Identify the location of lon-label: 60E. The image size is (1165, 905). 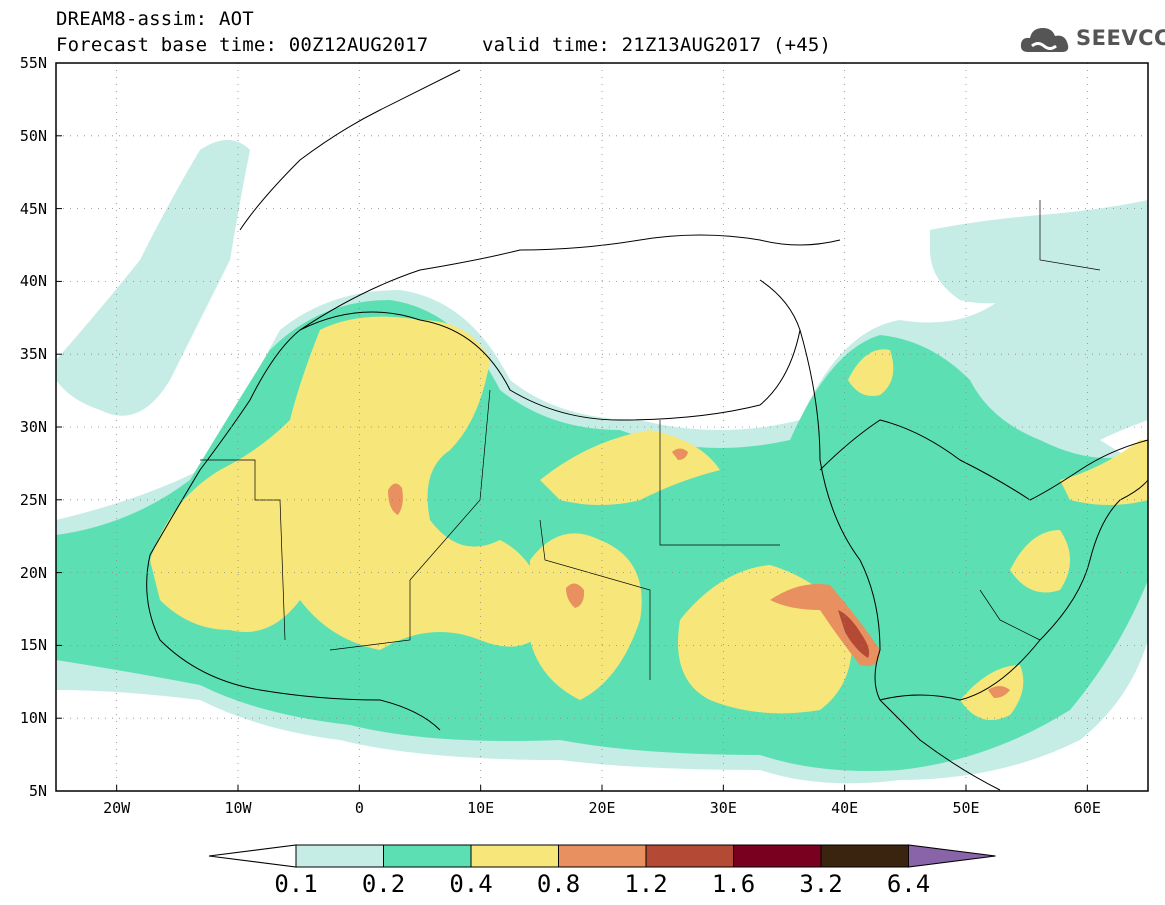
(1087, 808).